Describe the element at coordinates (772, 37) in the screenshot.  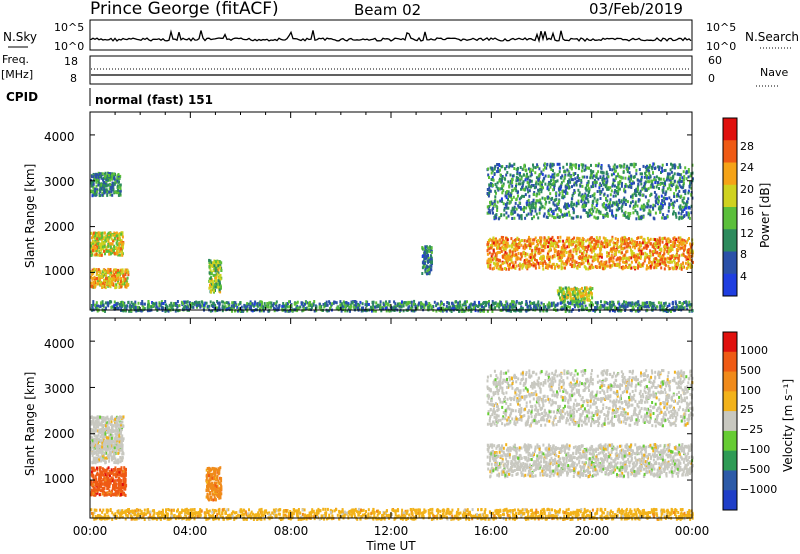
I see `nsearch-label: N.Search` at that location.